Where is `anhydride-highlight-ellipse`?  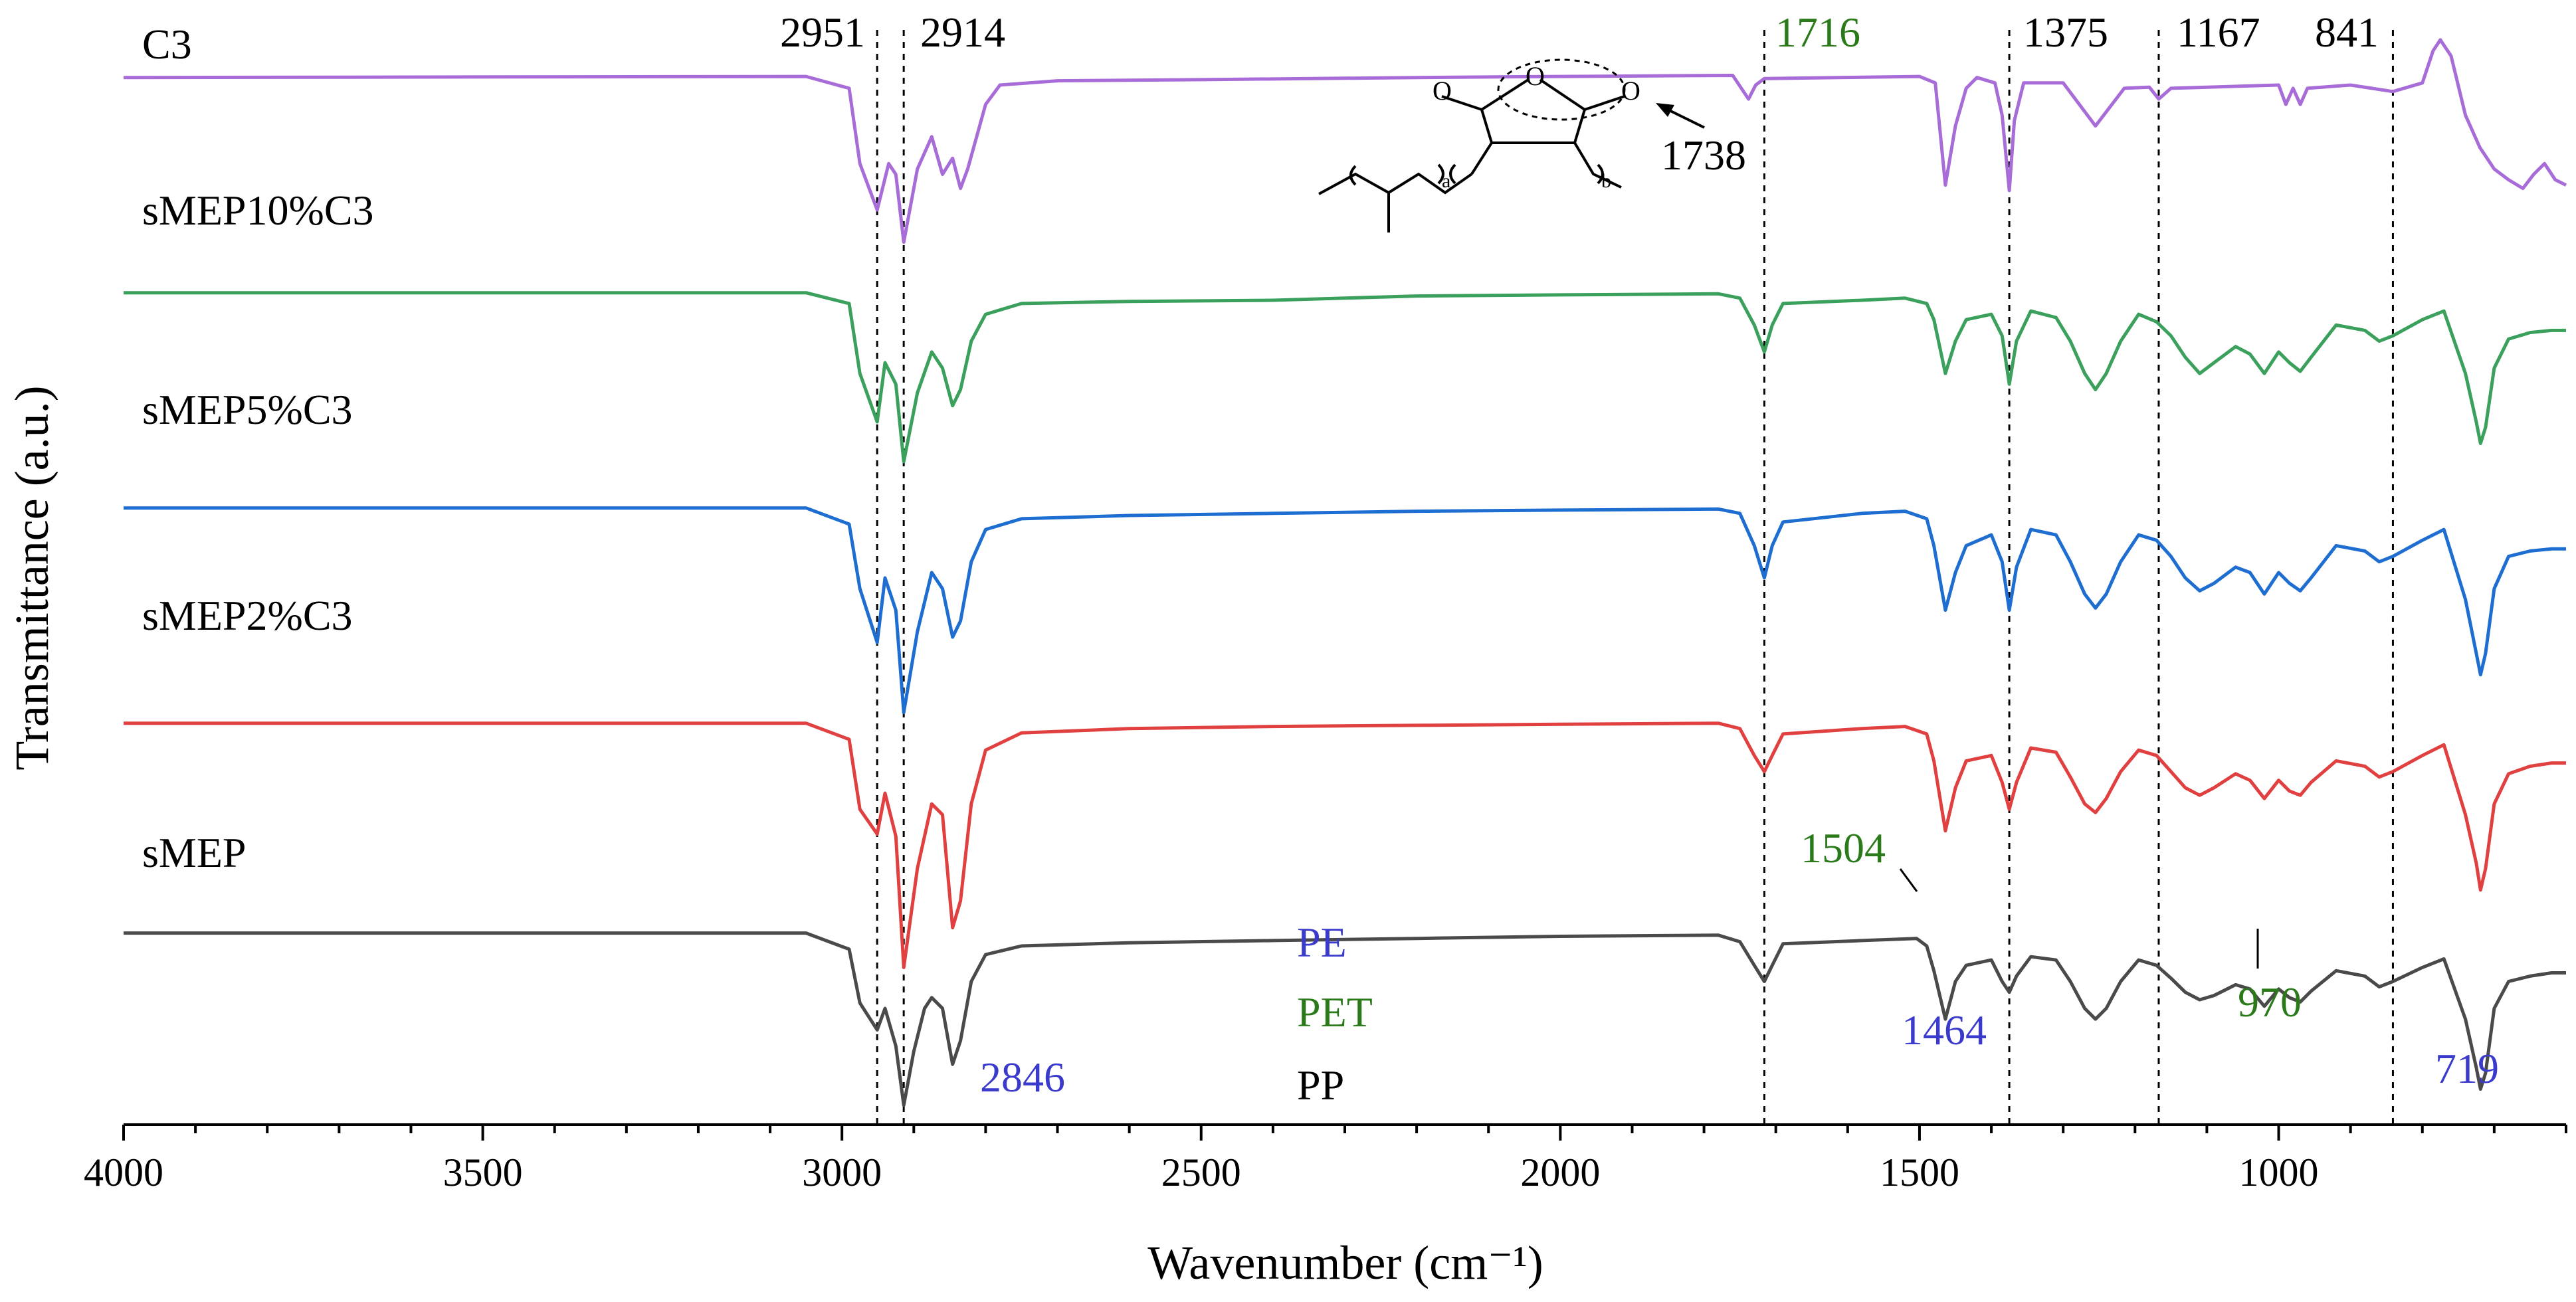 anhydride-highlight-ellipse is located at coordinates (1561, 89).